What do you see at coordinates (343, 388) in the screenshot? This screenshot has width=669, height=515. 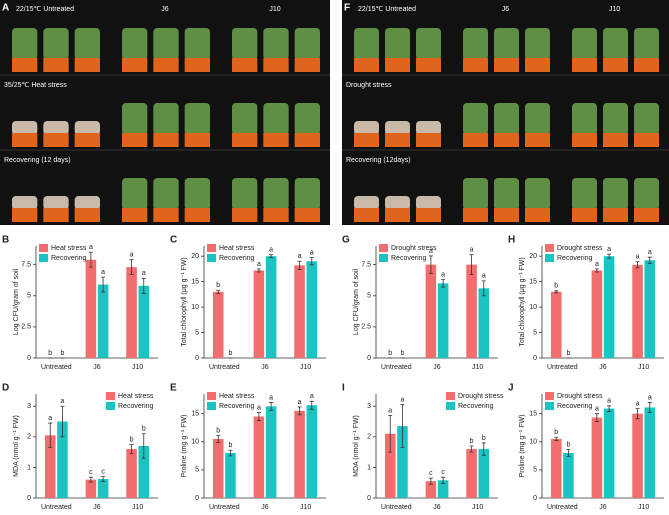 I see `panel-letter: I` at bounding box center [343, 388].